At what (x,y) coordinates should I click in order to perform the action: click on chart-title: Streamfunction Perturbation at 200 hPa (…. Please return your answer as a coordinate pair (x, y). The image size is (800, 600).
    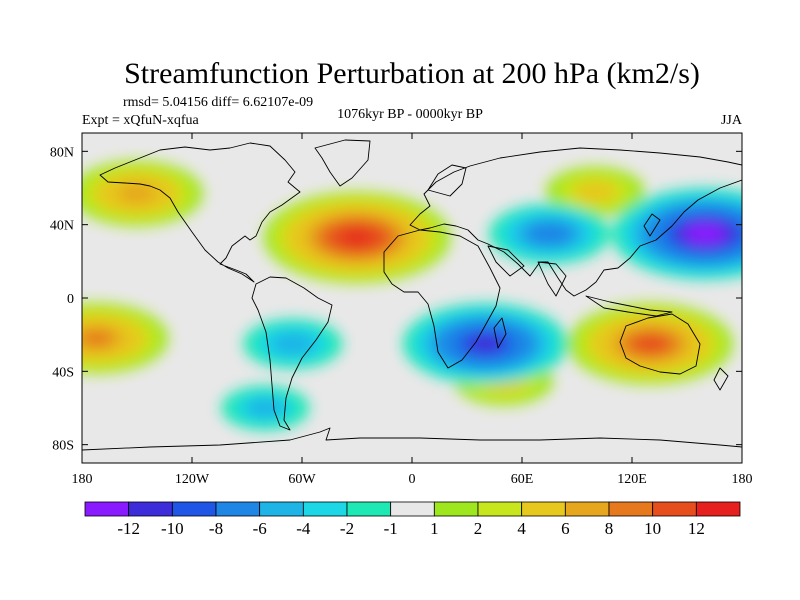
    Looking at the image, I should click on (412, 73).